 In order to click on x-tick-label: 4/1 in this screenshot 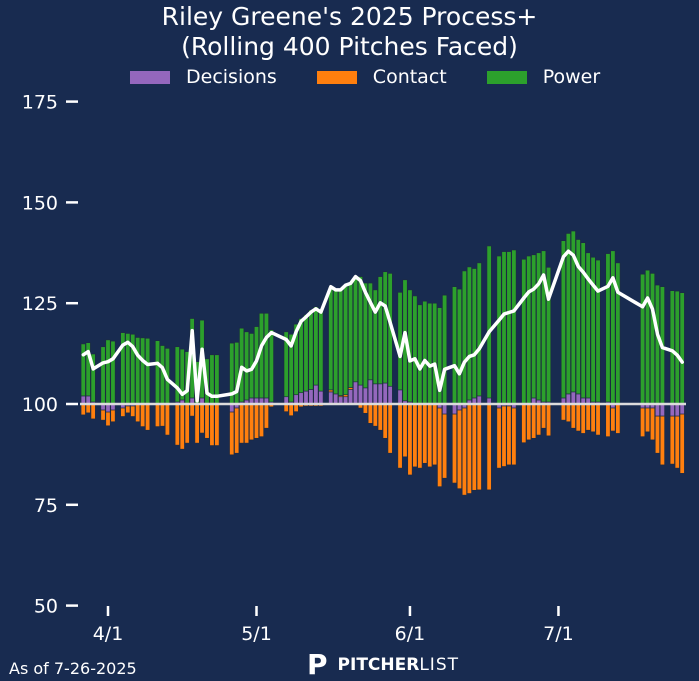, I will do `click(108, 634)`.